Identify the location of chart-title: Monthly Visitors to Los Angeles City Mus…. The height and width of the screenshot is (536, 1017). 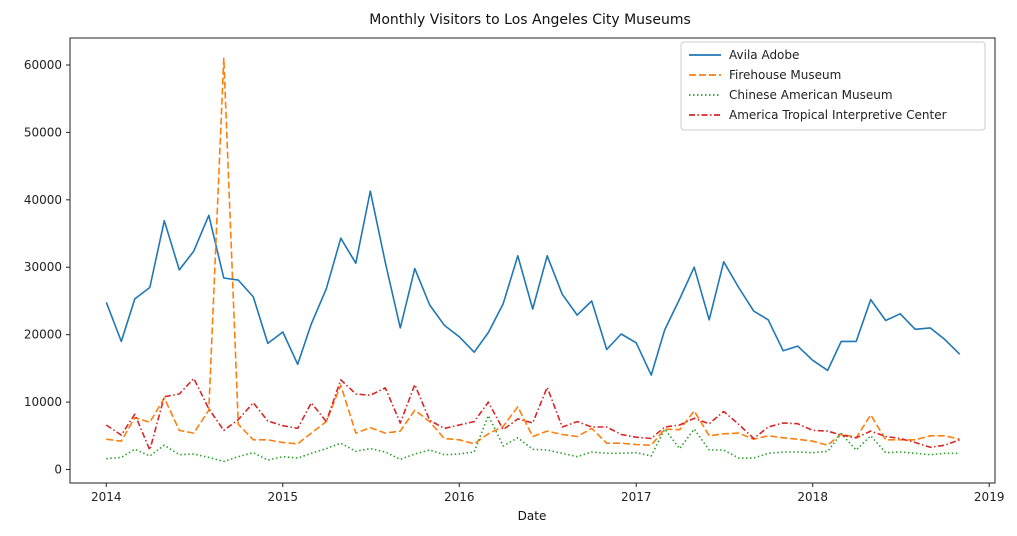
(530, 20).